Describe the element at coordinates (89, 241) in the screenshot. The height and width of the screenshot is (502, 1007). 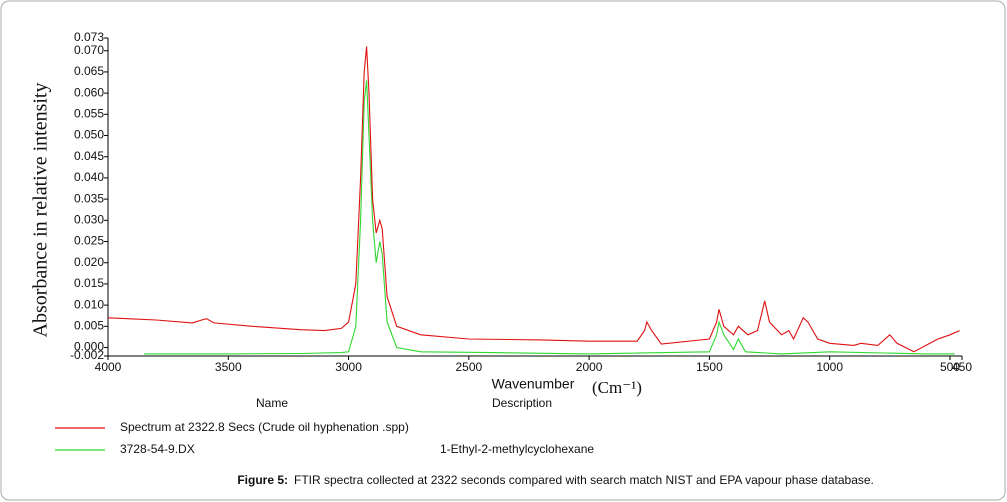
I see `y-tick-label: 0.025` at that location.